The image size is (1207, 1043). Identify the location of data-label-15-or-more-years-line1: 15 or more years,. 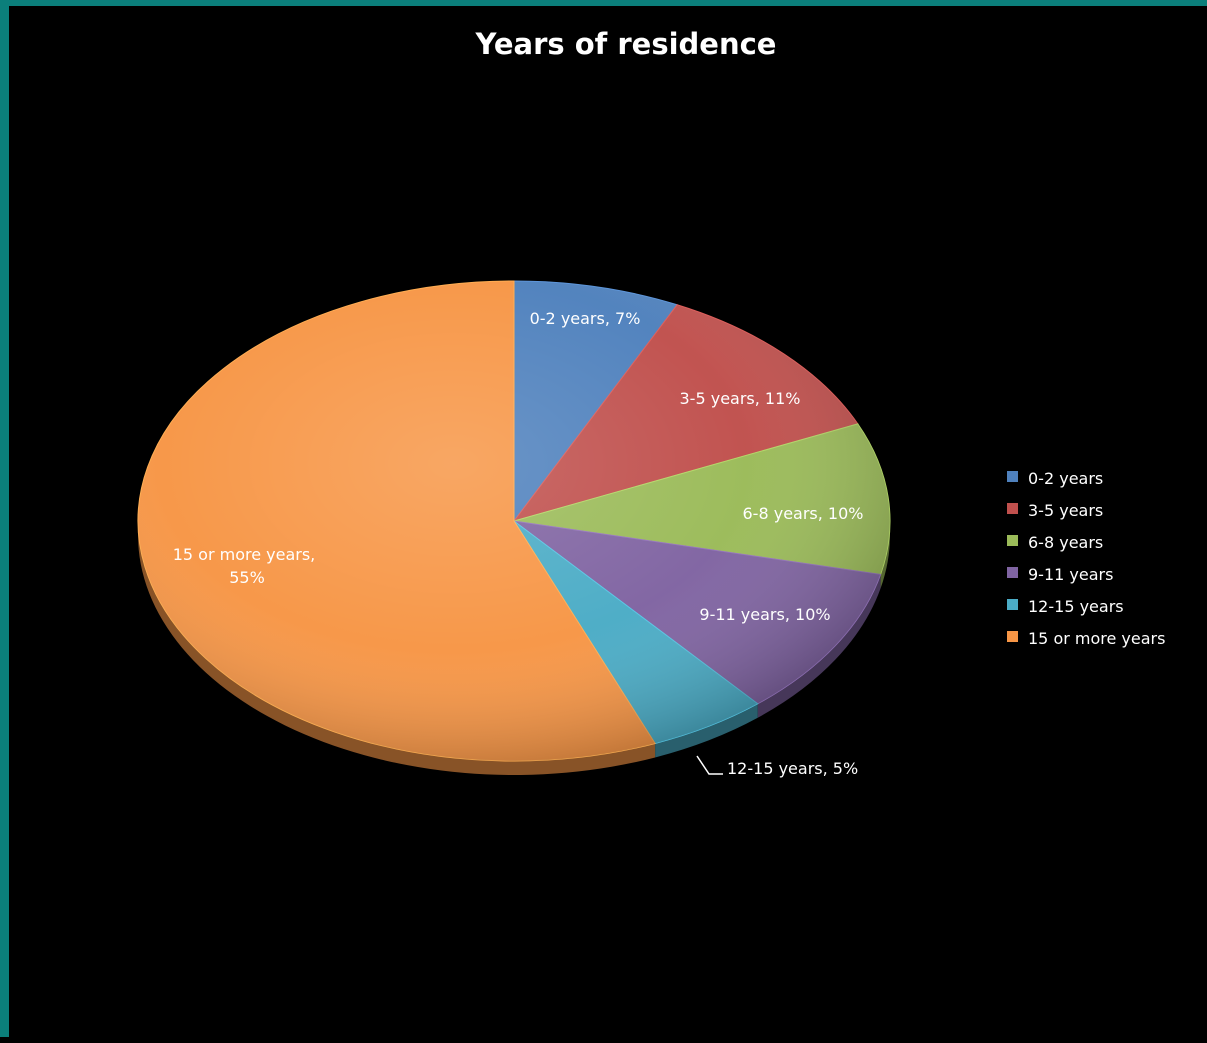
(244, 554).